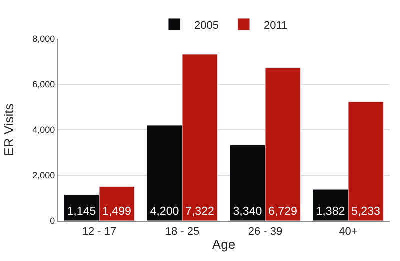 The image size is (400, 261). What do you see at coordinates (117, 212) in the screenshot?
I see `data-label: 1,499` at bounding box center [117, 212].